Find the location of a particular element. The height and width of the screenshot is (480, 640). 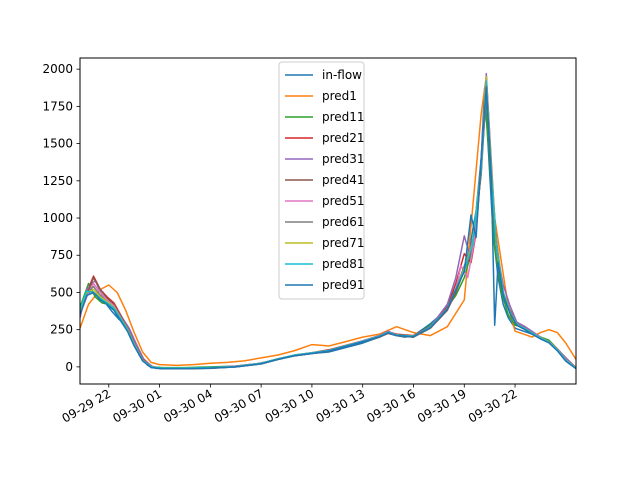

y-tick-label: 250 is located at coordinates (61, 330).